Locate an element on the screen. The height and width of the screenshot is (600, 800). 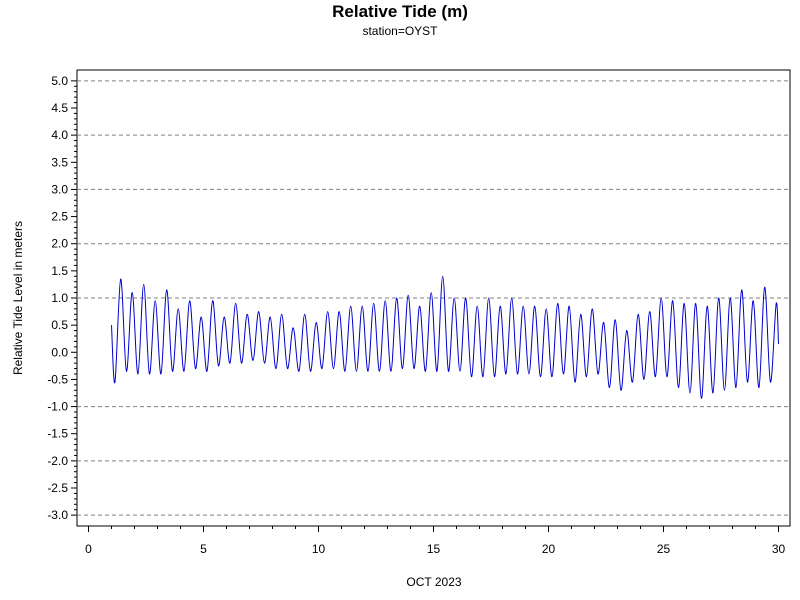
y-tick-label: 5.0 is located at coordinates (59, 81).